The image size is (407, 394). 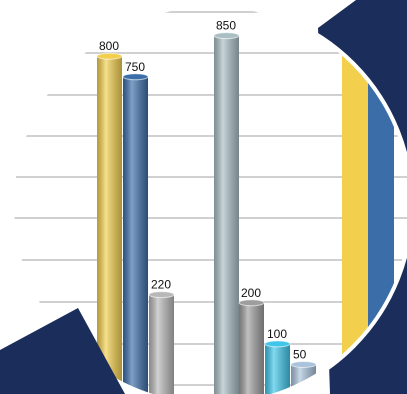 What do you see at coordinates (161, 285) in the screenshot?
I see `value-label: 220` at bounding box center [161, 285].